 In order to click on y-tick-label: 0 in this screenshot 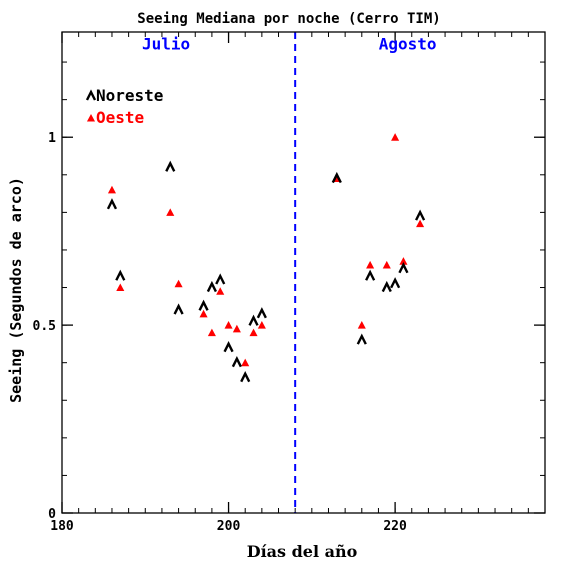, I will do `click(52, 514)`.